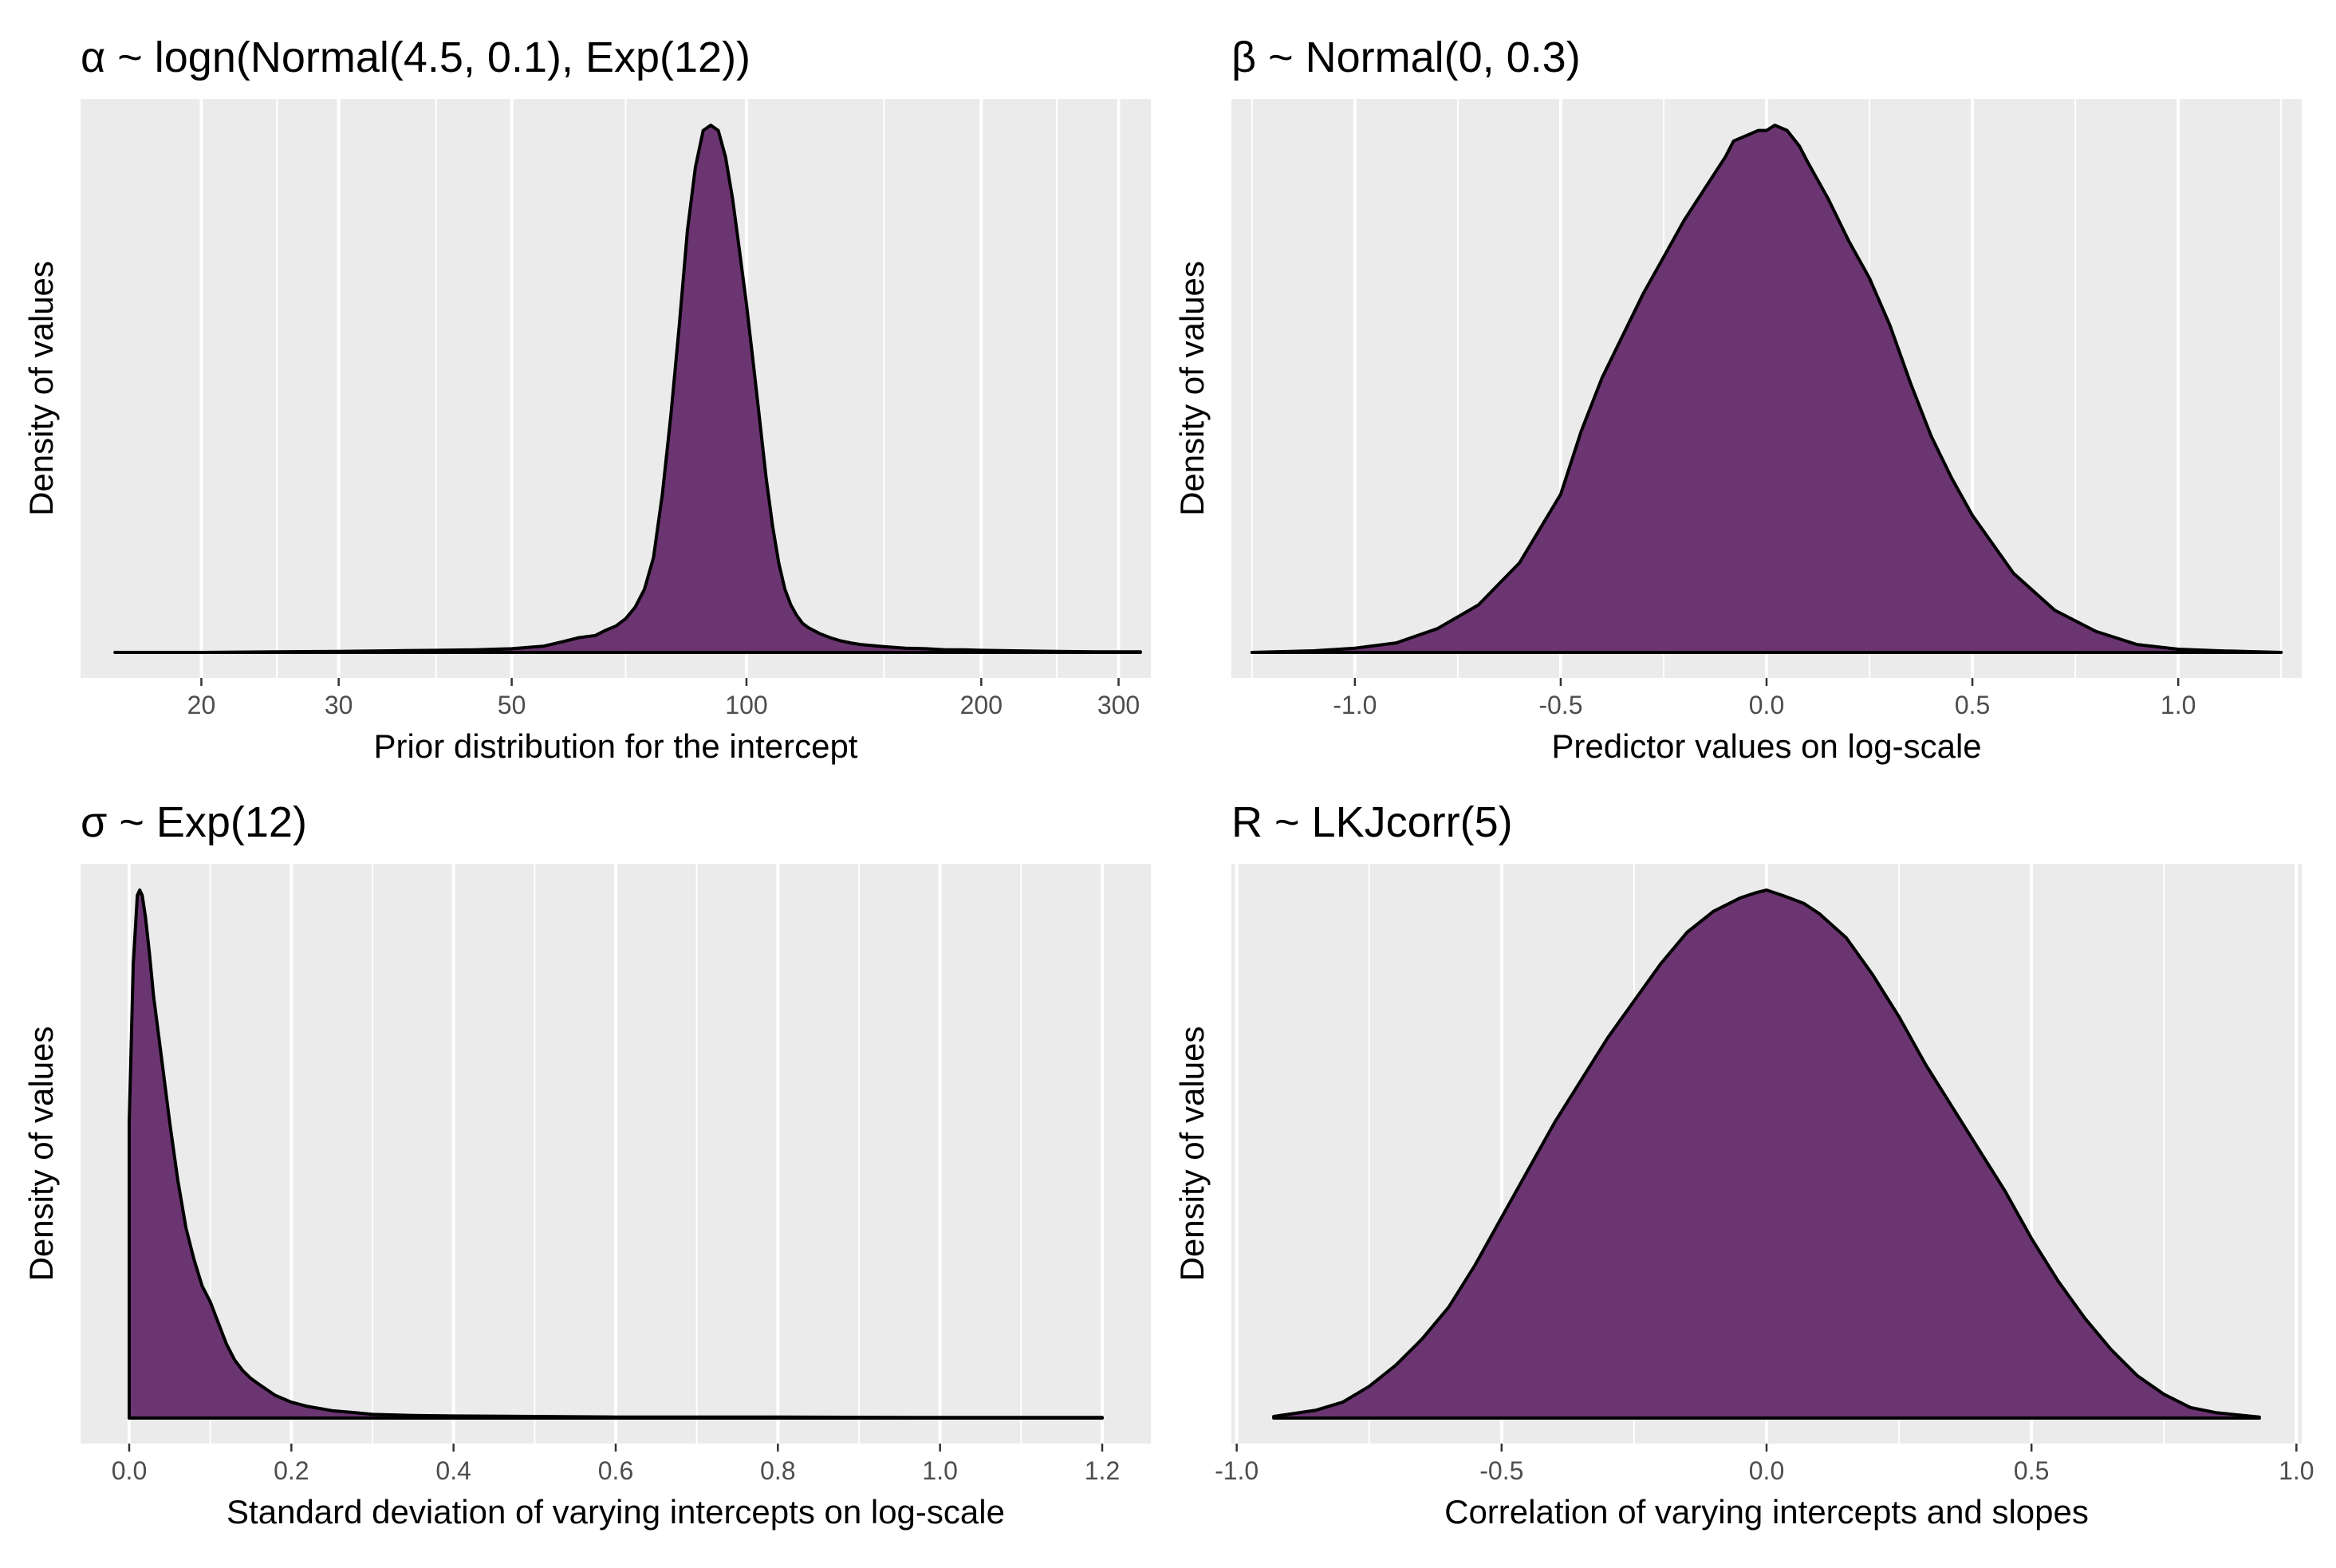 This screenshot has height=1568, width=2336. I want to click on panel-title: R ~ LKJcorr(5), so click(1372, 822).